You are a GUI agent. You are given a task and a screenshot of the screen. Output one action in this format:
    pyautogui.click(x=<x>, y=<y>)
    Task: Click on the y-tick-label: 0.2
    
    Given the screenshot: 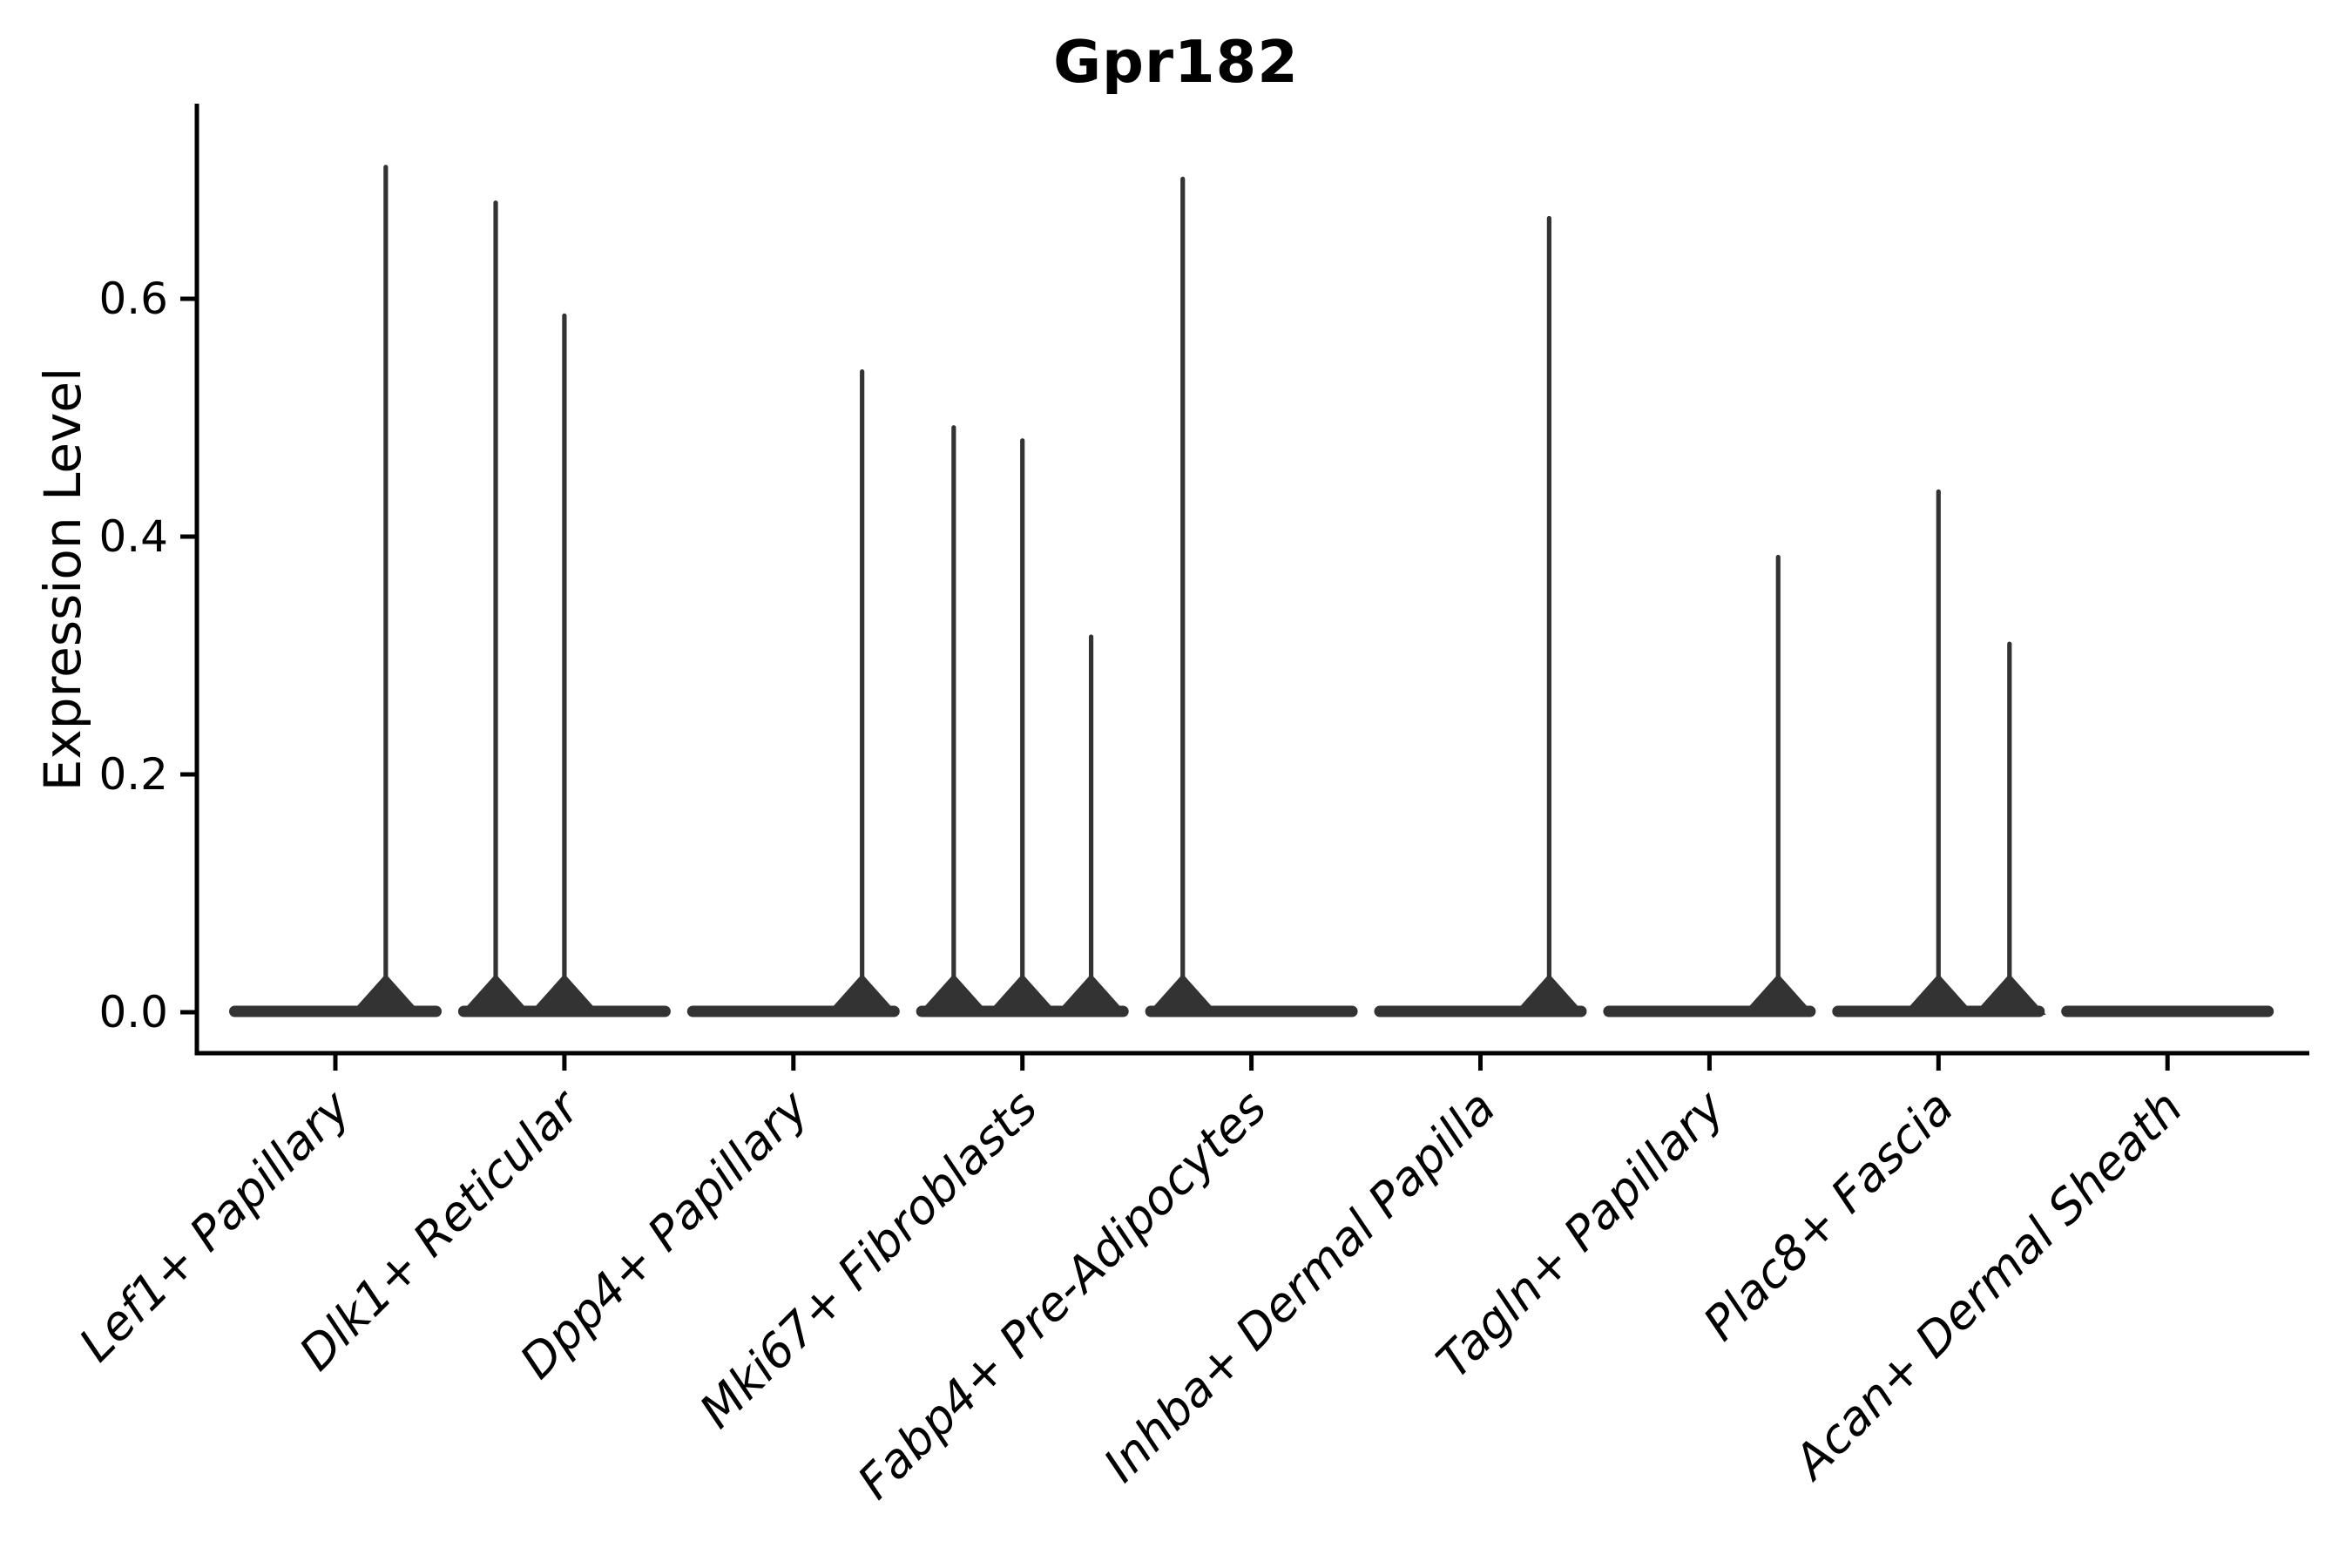 What is the action you would take?
    pyautogui.click(x=133, y=775)
    